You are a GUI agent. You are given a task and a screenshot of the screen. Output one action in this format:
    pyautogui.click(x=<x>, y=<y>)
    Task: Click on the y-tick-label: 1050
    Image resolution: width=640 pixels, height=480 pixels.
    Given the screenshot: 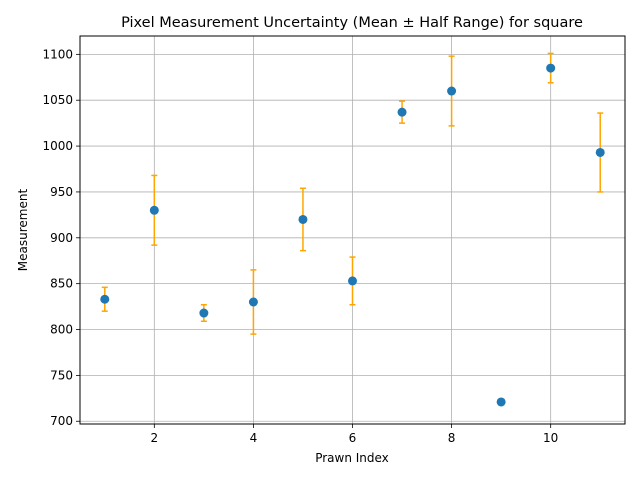 What is the action you would take?
    pyautogui.click(x=57, y=100)
    